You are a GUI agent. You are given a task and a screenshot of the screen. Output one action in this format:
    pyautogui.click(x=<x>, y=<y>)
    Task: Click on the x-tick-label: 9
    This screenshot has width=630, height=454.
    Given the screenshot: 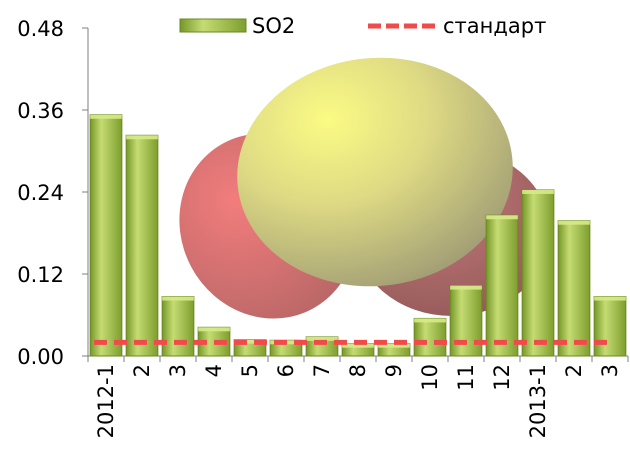 What is the action you would take?
    pyautogui.click(x=394, y=370)
    